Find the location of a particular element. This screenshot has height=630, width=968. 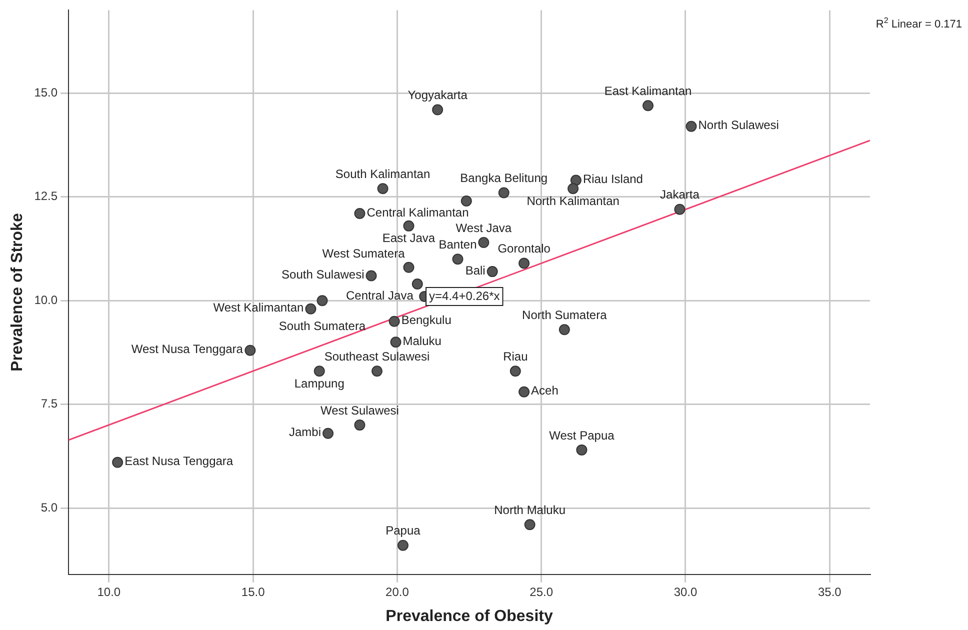

data-label: Aceh is located at coordinates (544, 391).